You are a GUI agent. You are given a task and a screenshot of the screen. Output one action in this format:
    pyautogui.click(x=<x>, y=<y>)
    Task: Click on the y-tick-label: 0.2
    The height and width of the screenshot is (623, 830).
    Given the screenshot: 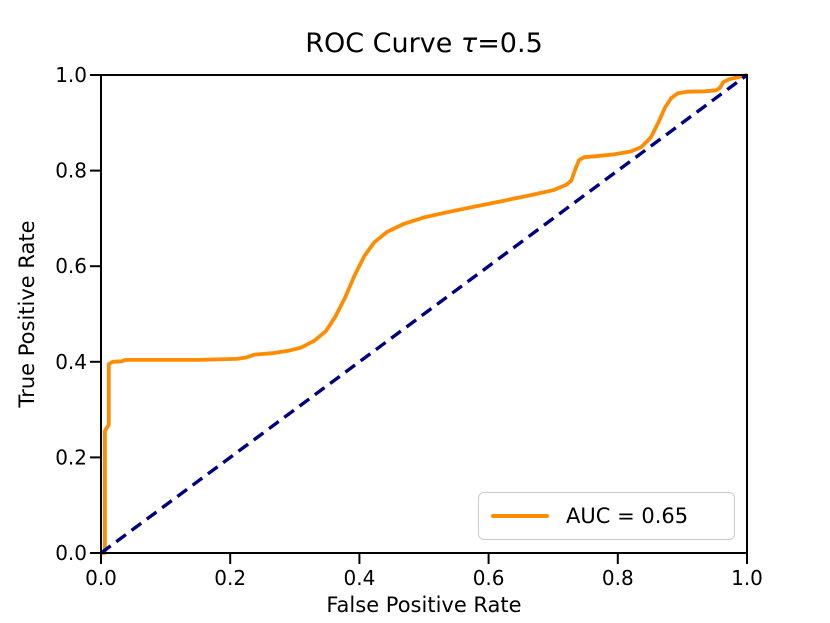 What is the action you would take?
    pyautogui.click(x=71, y=457)
    